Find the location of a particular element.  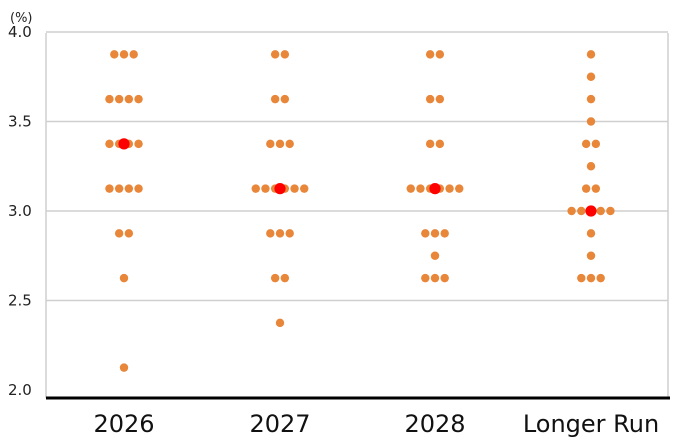

median-dots is located at coordinates (357, 177).